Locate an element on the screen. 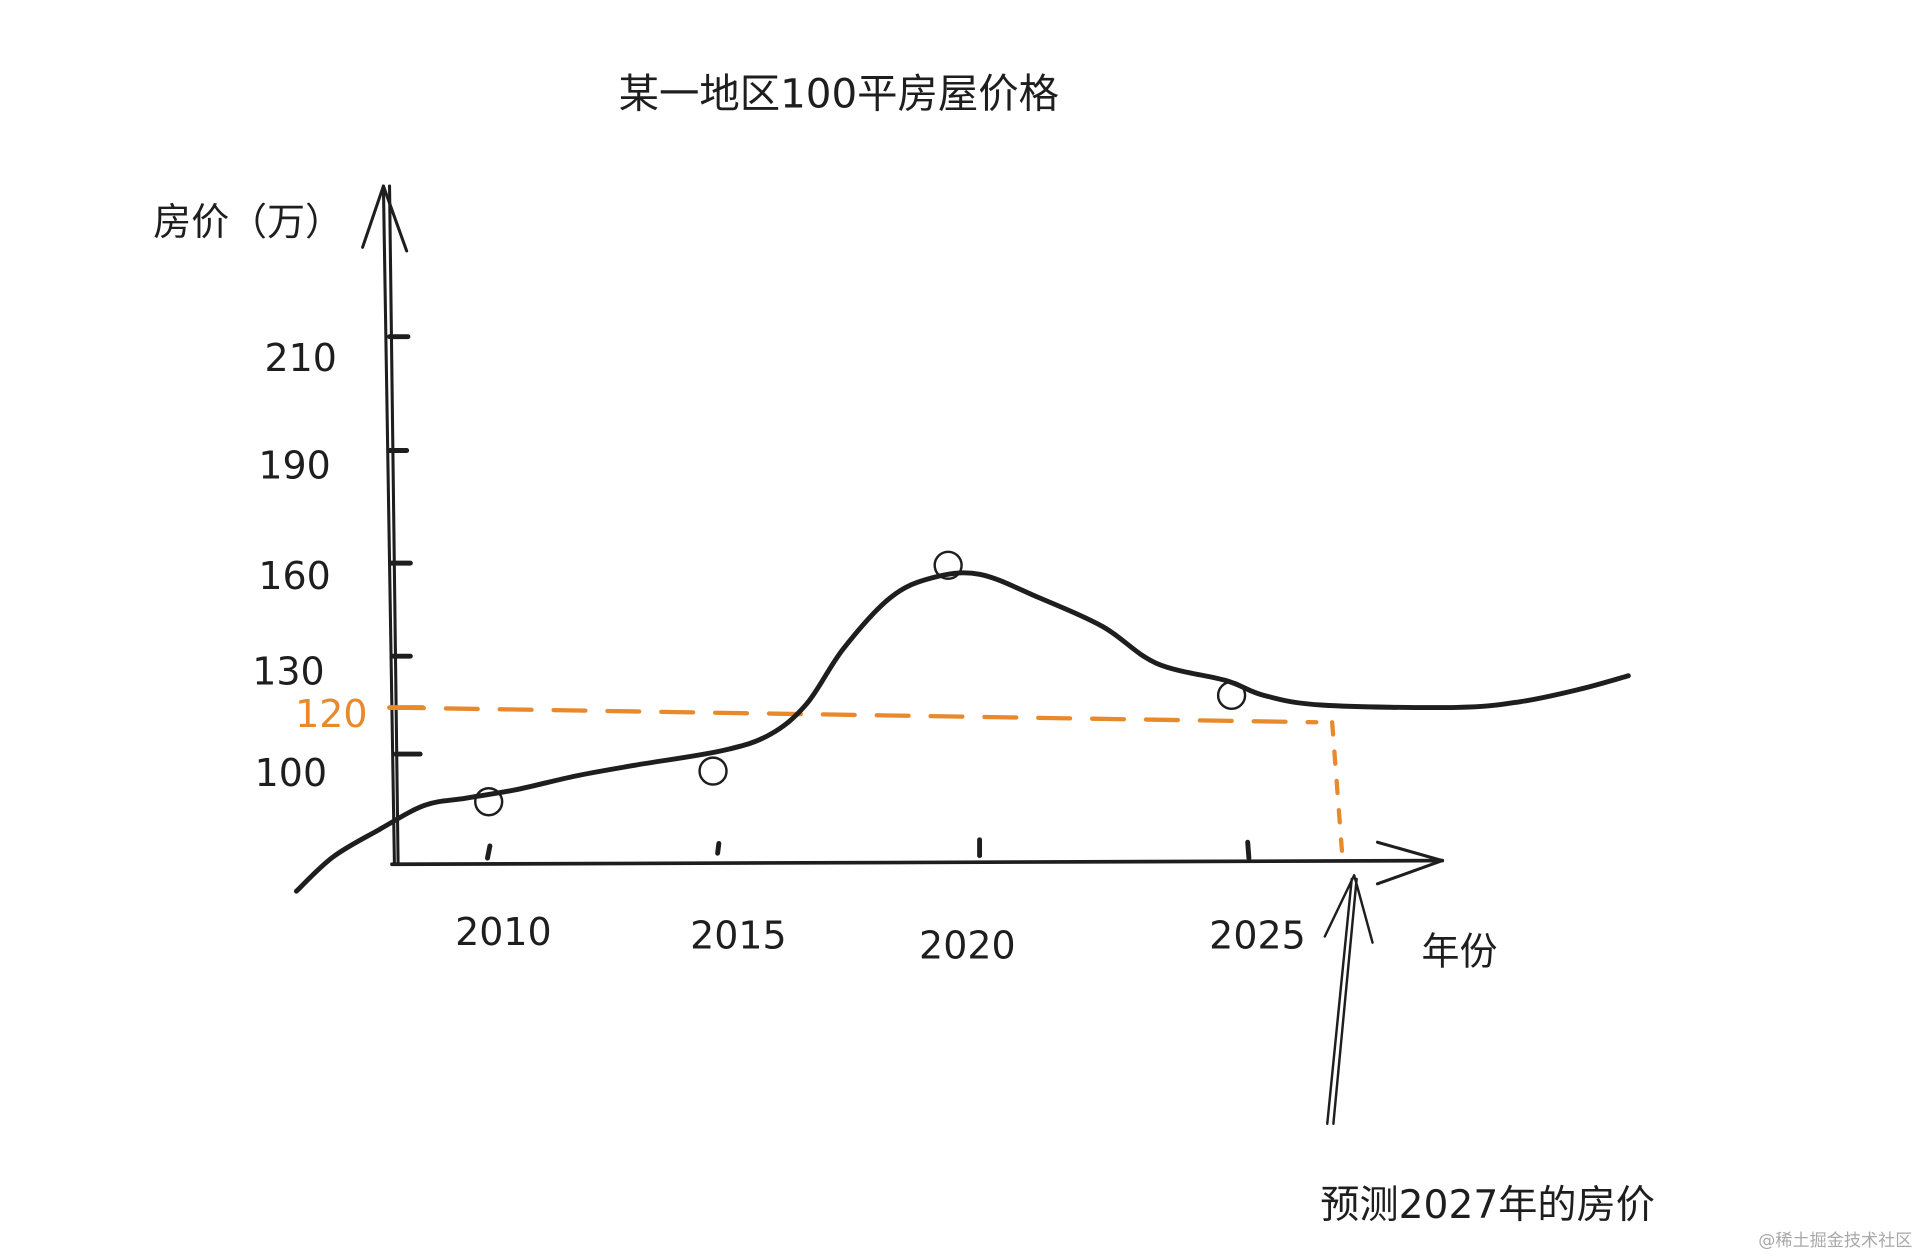 The height and width of the screenshot is (1256, 1920). y-axis-label: 房价（万） is located at coordinates (248, 222).